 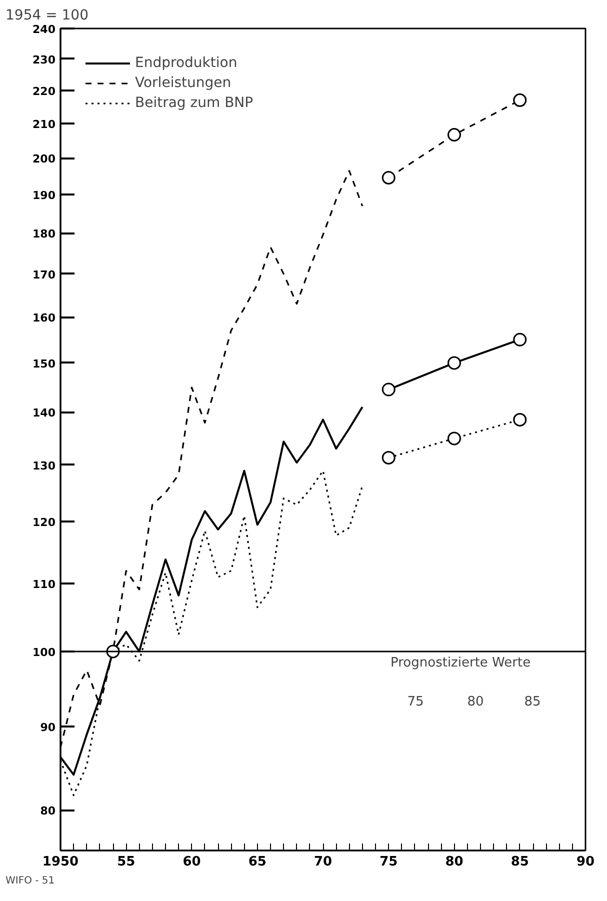 What do you see at coordinates (44, 363) in the screenshot?
I see `y-tick-label: 150` at bounding box center [44, 363].